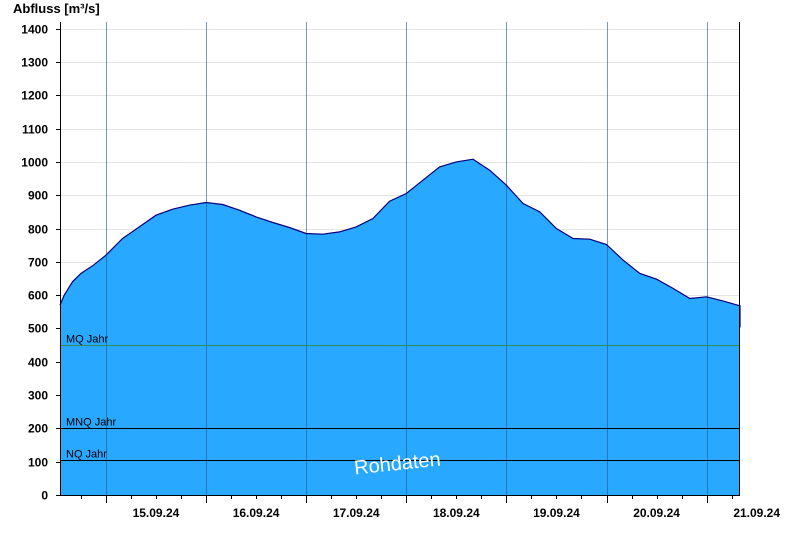 The width and height of the screenshot is (800, 550). What do you see at coordinates (256, 513) in the screenshot?
I see `x-tick-label: 16.09.24` at bounding box center [256, 513].